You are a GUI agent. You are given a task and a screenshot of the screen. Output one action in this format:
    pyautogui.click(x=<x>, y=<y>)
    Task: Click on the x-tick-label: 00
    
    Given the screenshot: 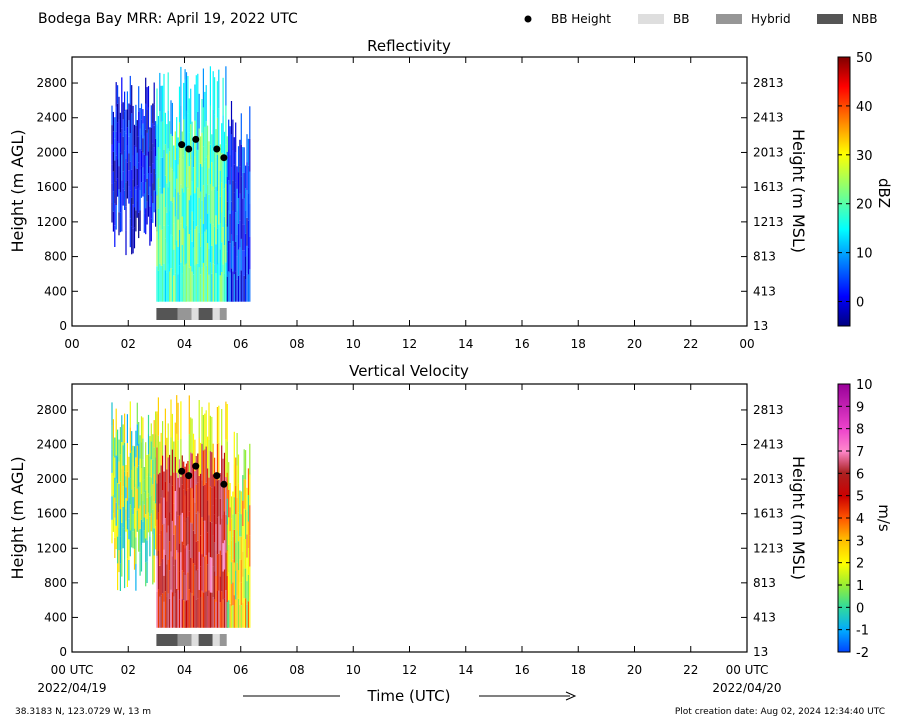 What is the action you would take?
    pyautogui.click(x=71, y=344)
    